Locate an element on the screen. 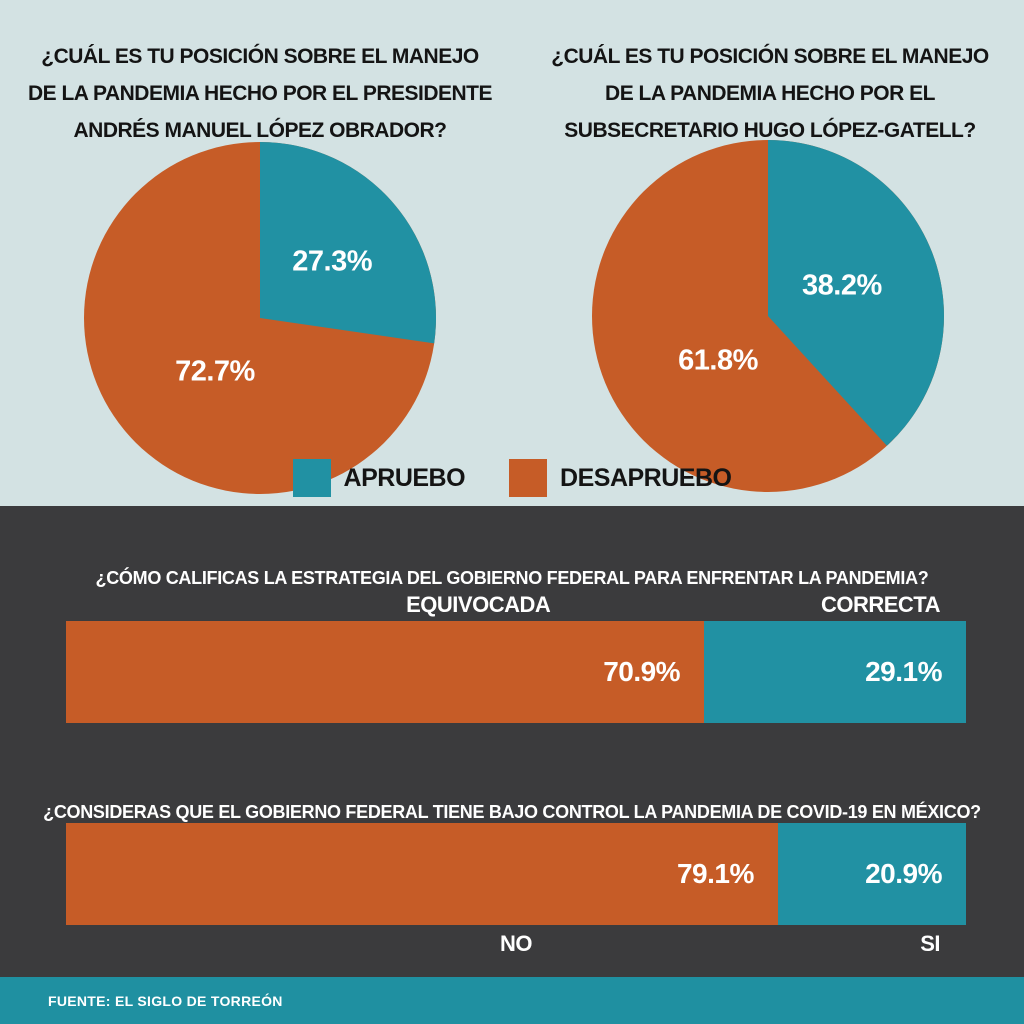 The width and height of the screenshot is (1024, 1024). bar1-category-correcta: CORRECTA is located at coordinates (880, 604).